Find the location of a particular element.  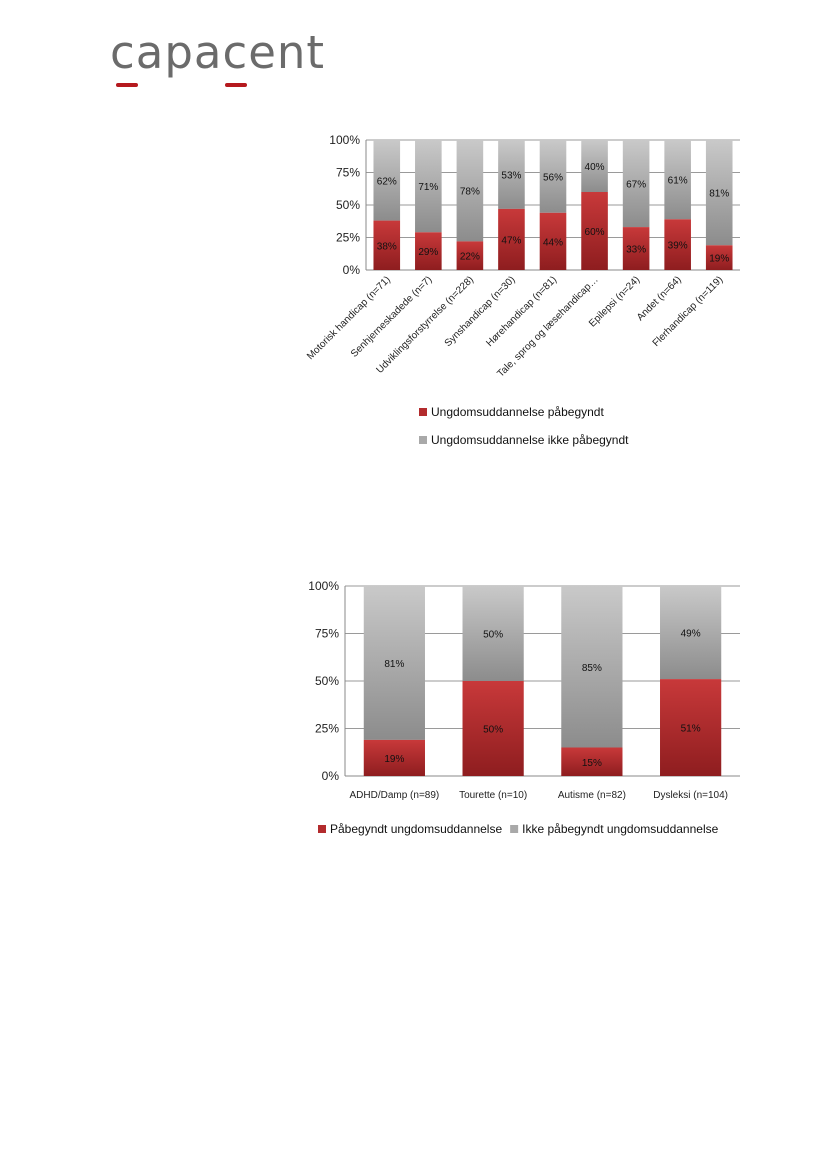

x-category-label: Senhjerneskadede (n=7) is located at coordinates (391, 316).